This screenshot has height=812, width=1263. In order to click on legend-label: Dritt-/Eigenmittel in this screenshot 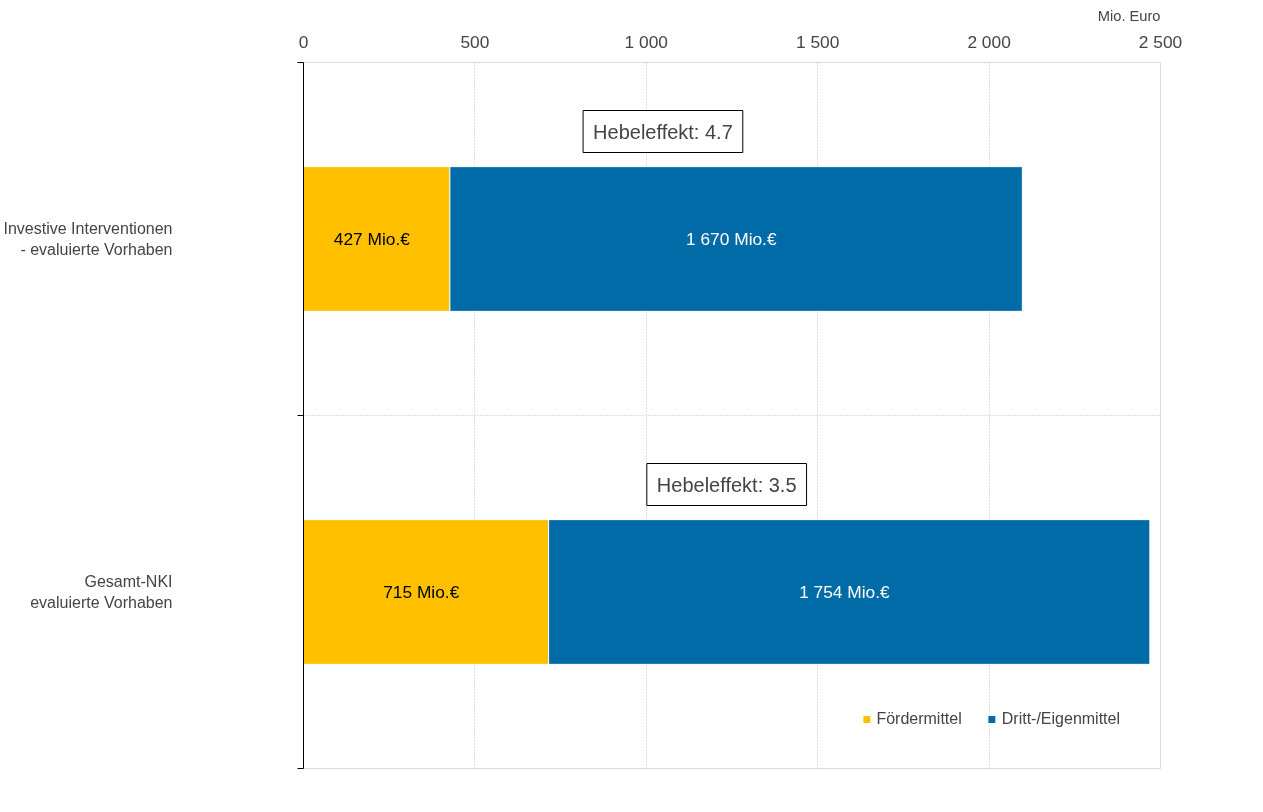, I will do `click(1060, 719)`.